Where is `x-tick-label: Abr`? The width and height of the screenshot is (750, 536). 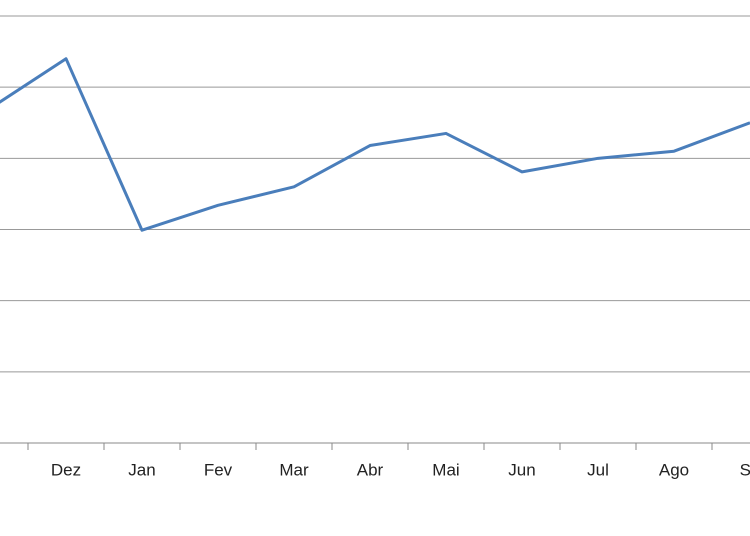 x-tick-label: Abr is located at coordinates (370, 469).